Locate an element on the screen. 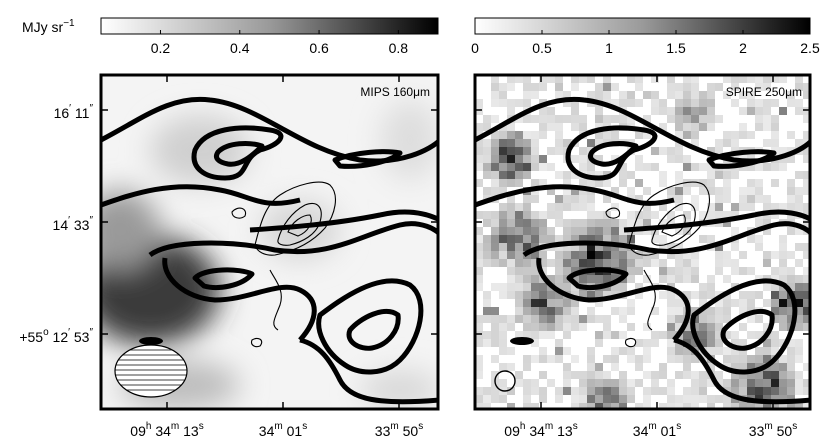 This screenshot has width=830, height=445. panel-label-mips: MIPS 160μm is located at coordinates (395, 92).